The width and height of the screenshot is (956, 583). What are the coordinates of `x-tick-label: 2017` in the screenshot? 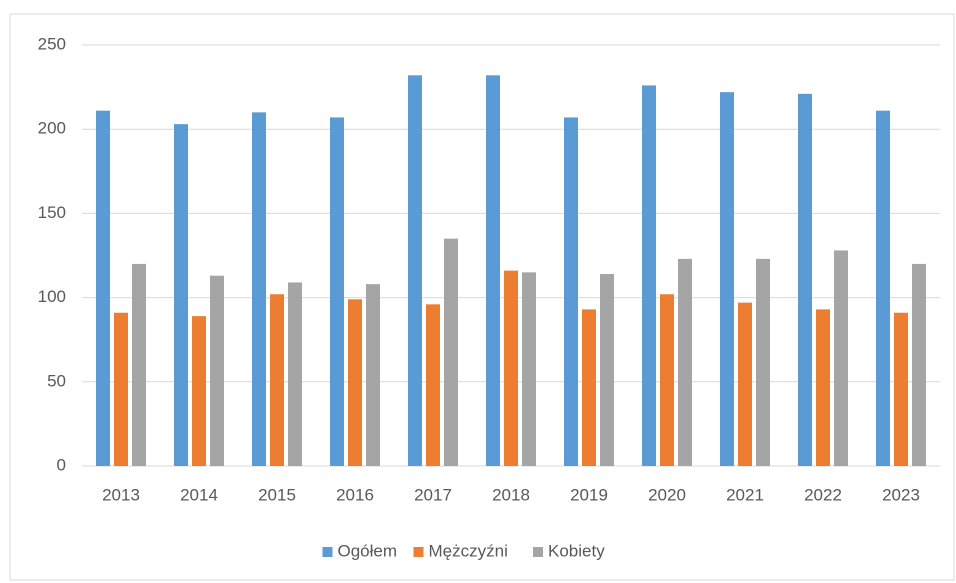 It's located at (433, 494).